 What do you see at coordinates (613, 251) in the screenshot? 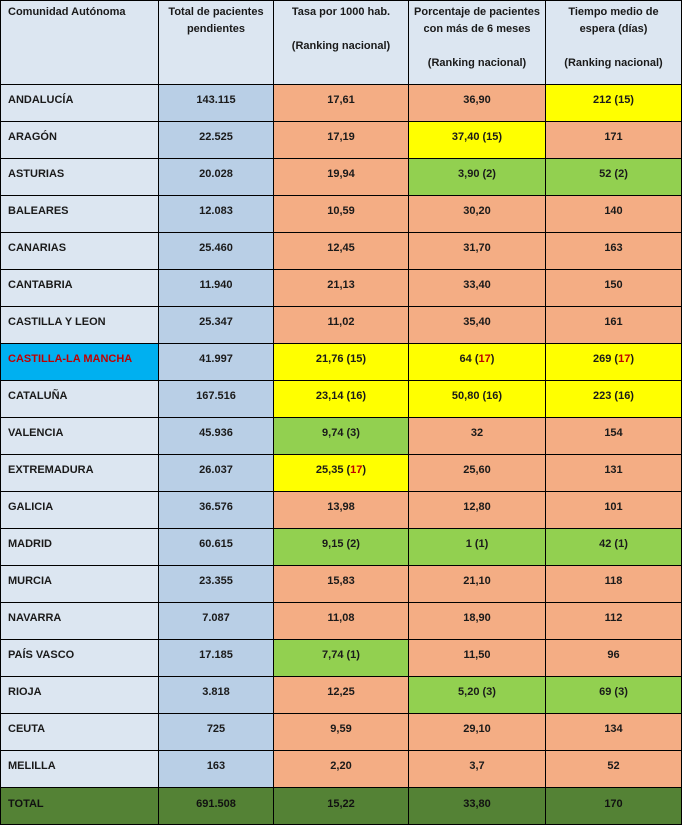
I see `wait-cell: 163` at bounding box center [613, 251].